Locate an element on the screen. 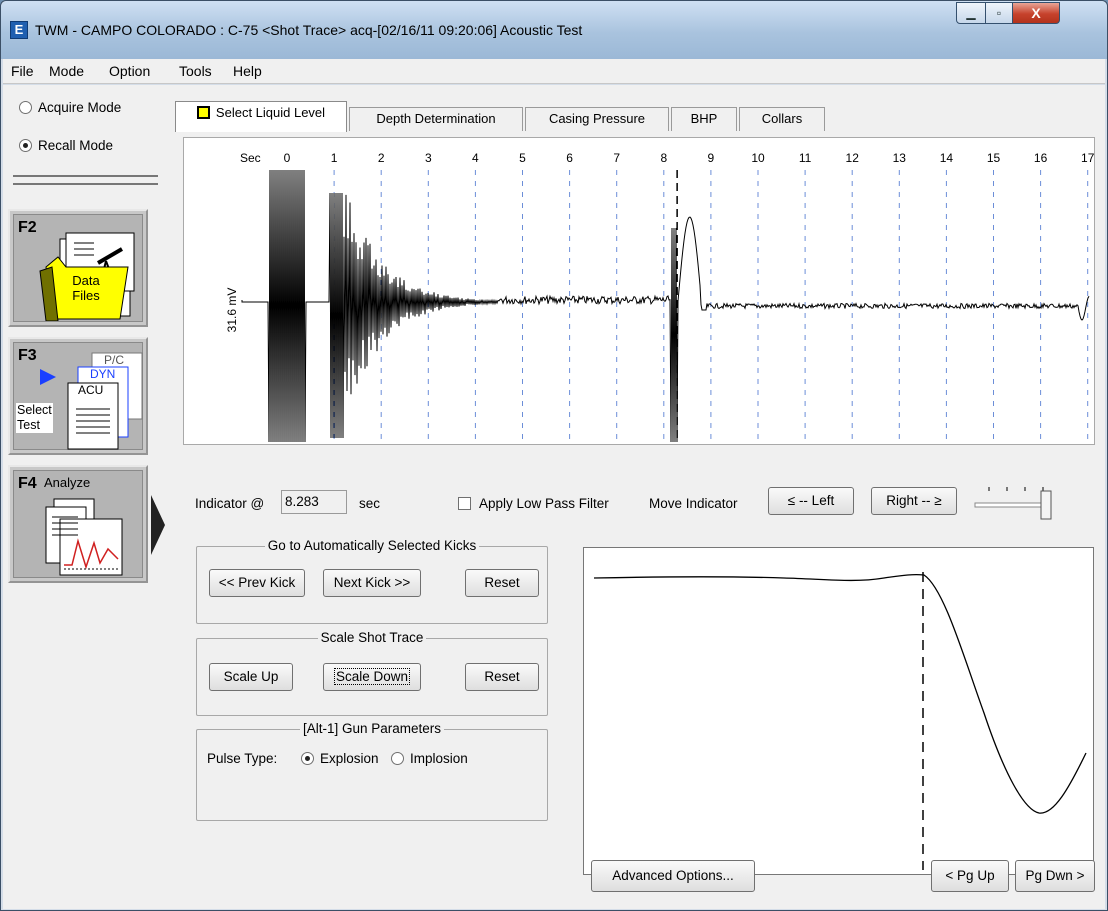 This screenshot has width=1108, height=911. data-files-folder-icon is located at coordinates (87, 276).